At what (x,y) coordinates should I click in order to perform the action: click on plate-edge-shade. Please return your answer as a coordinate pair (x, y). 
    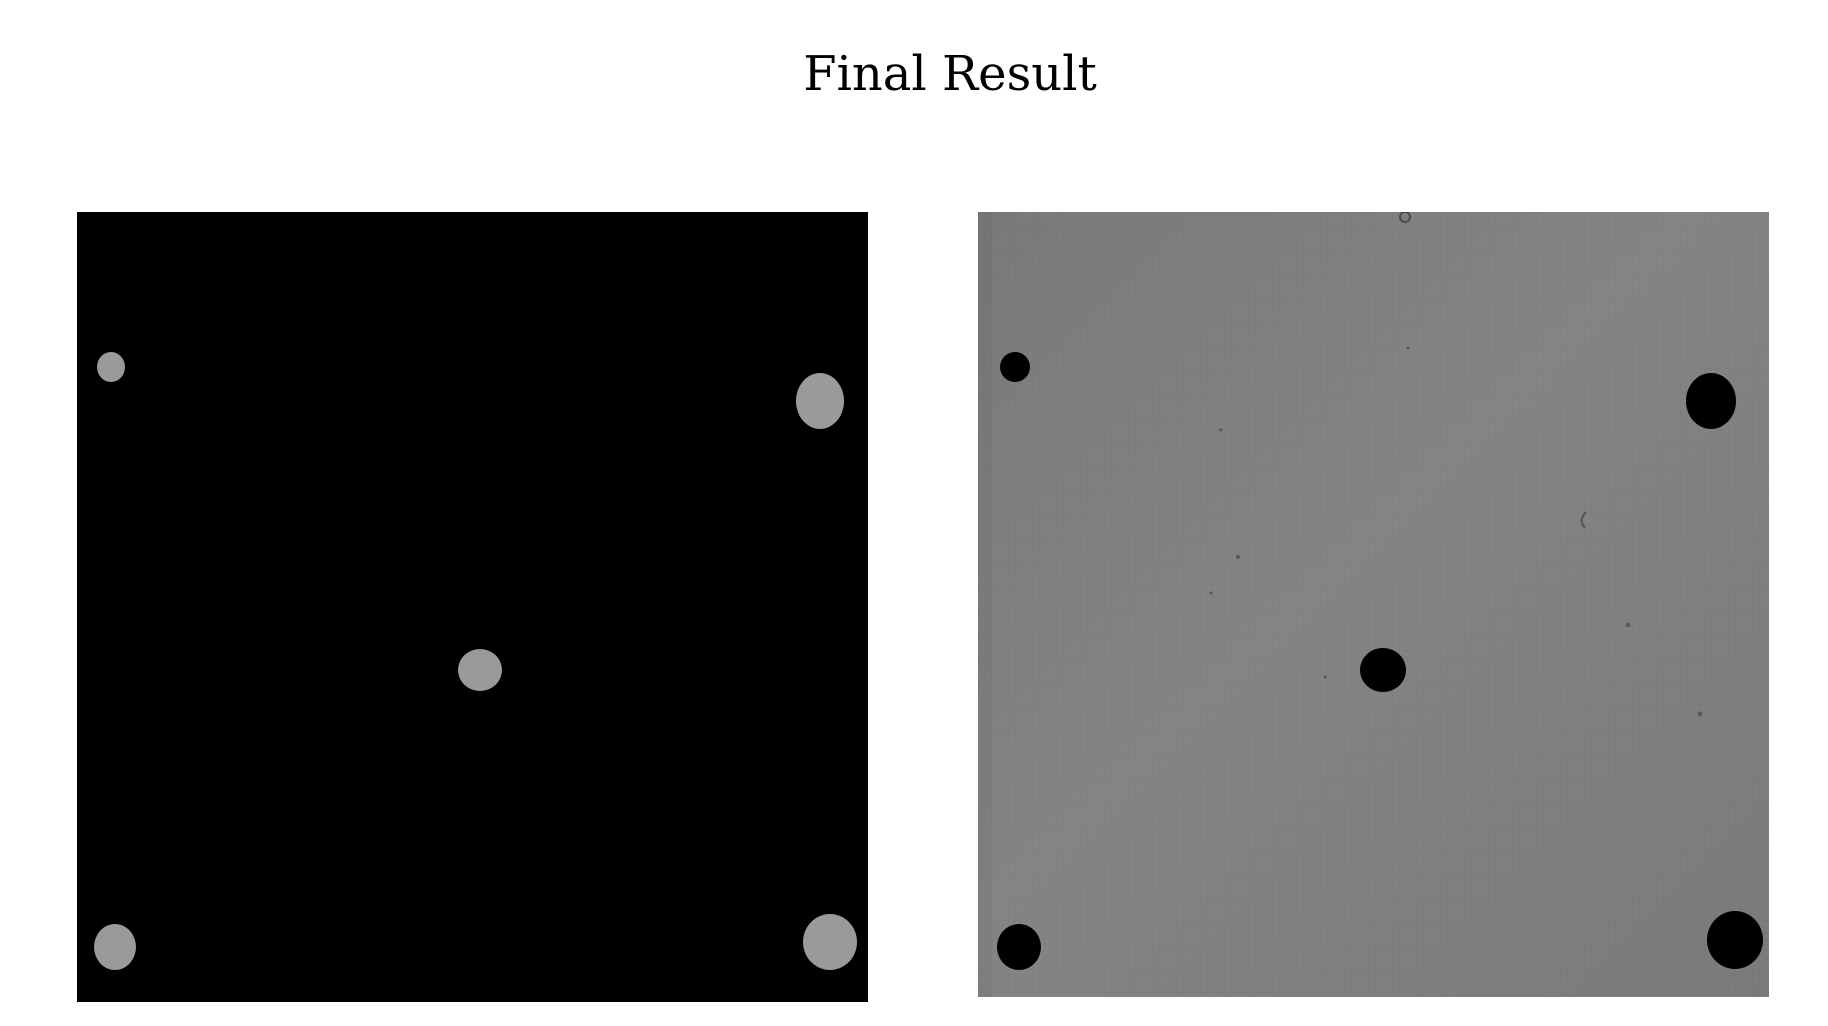
    Looking at the image, I should click on (985, 604).